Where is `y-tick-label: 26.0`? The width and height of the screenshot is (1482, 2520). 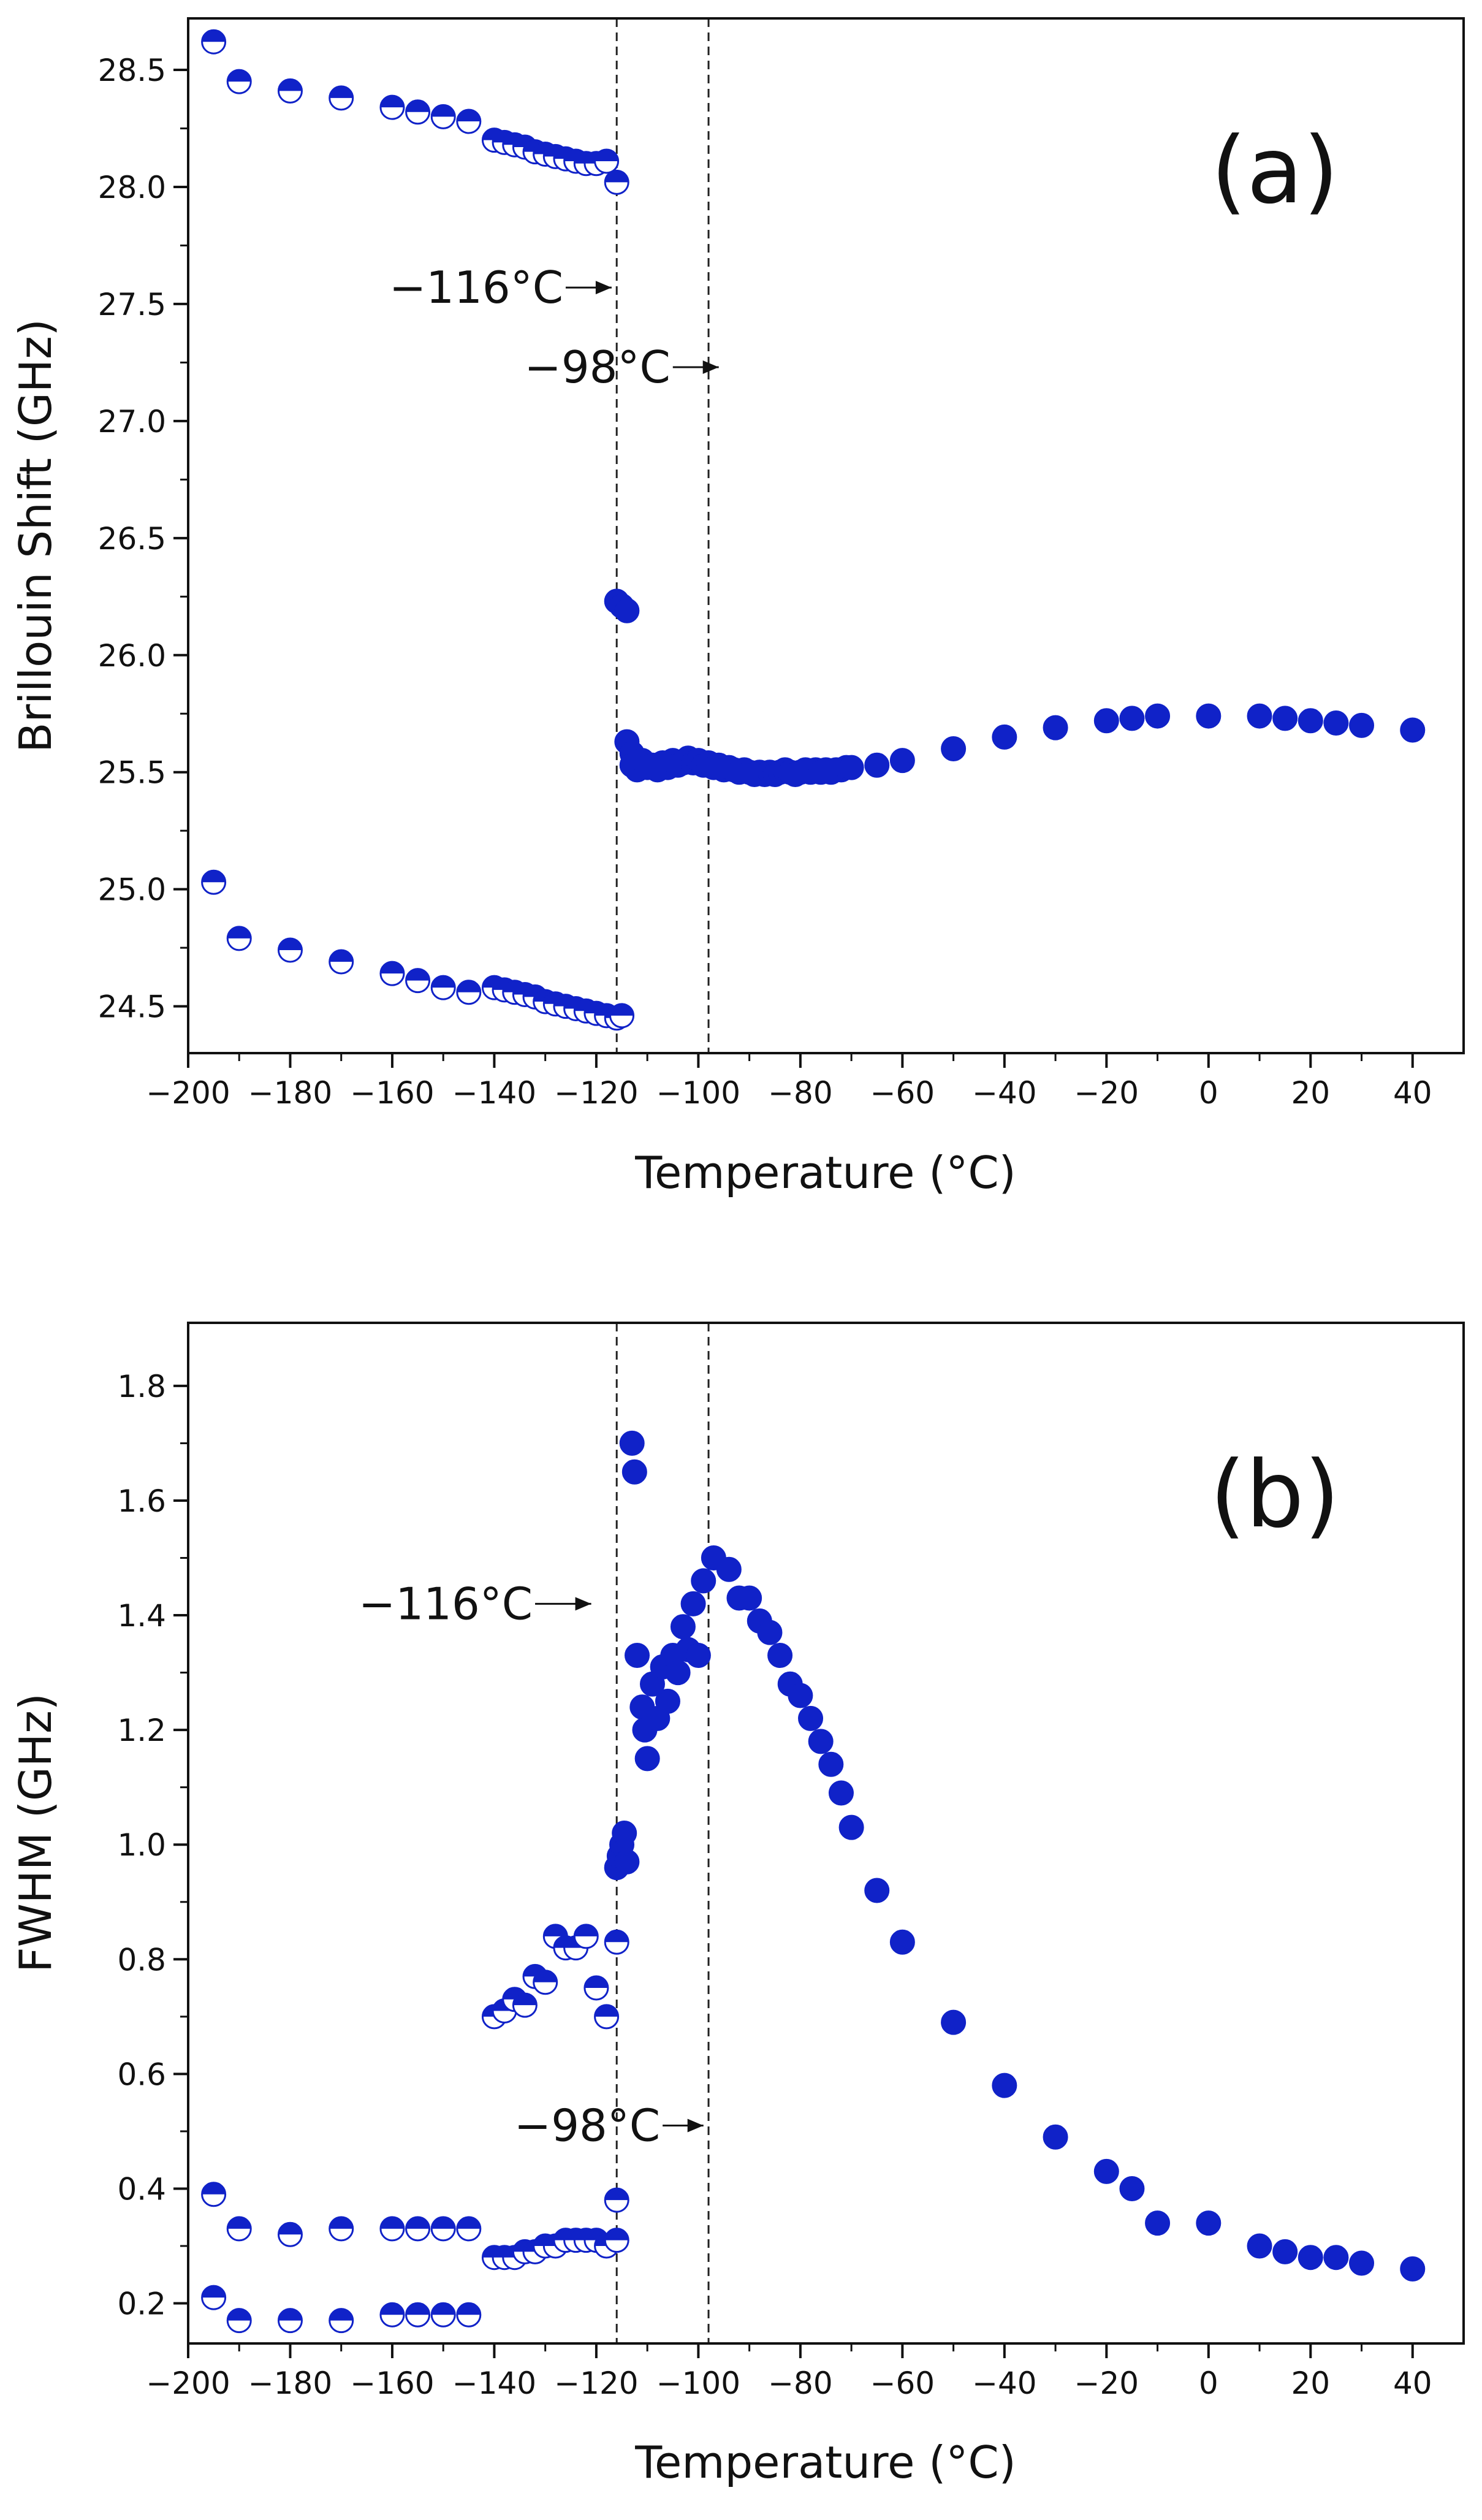
y-tick-label: 26.0 is located at coordinates (132, 656).